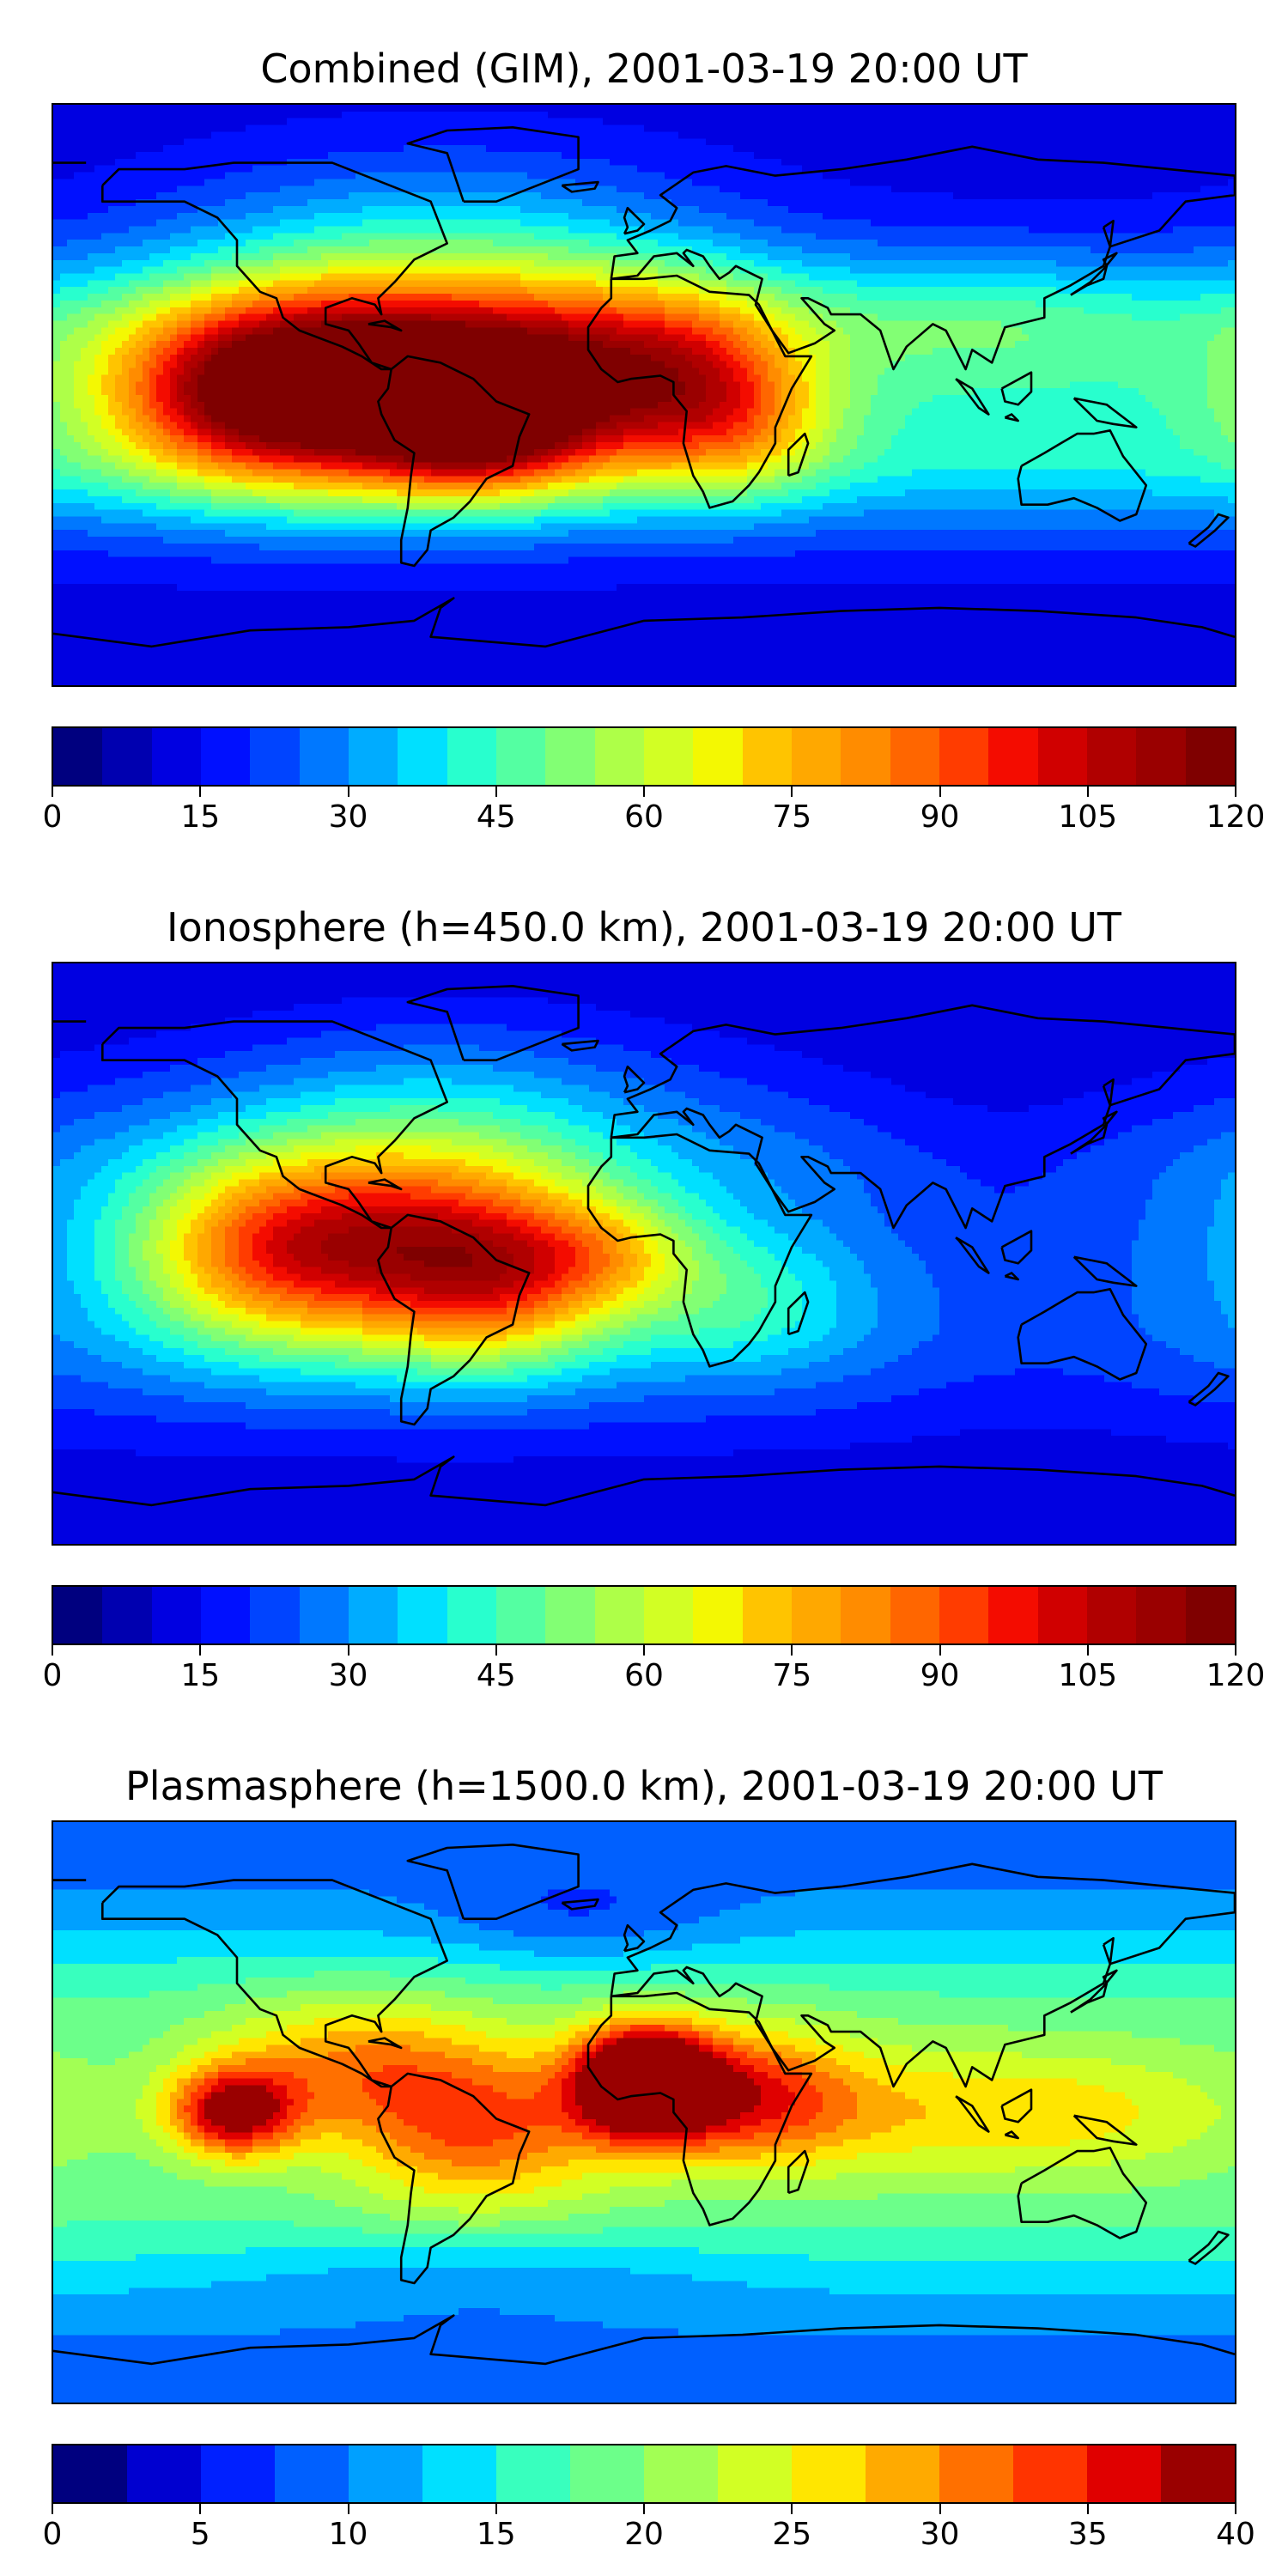 The image size is (1288, 2576). Describe the element at coordinates (348, 2535) in the screenshot. I see `colorbar-tick-label: 10` at that location.